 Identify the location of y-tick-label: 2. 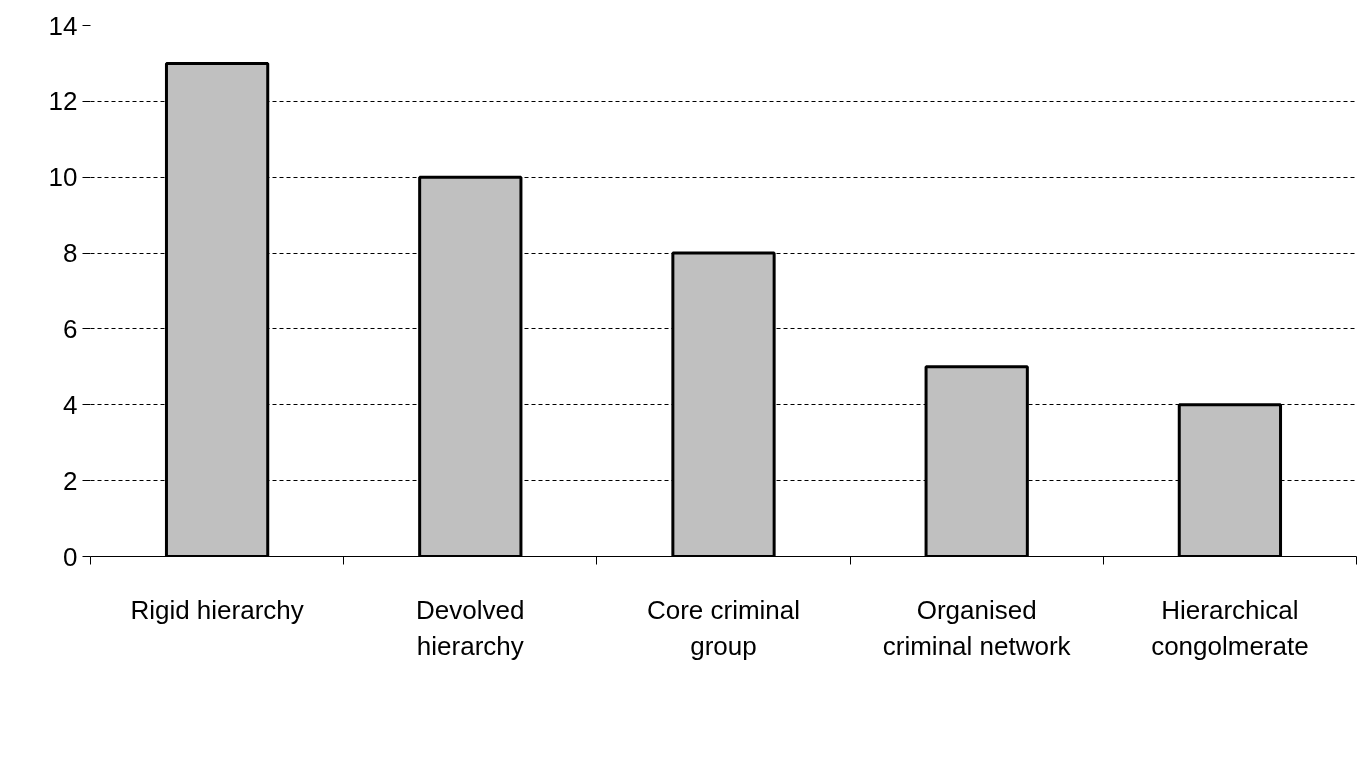
(70, 480).